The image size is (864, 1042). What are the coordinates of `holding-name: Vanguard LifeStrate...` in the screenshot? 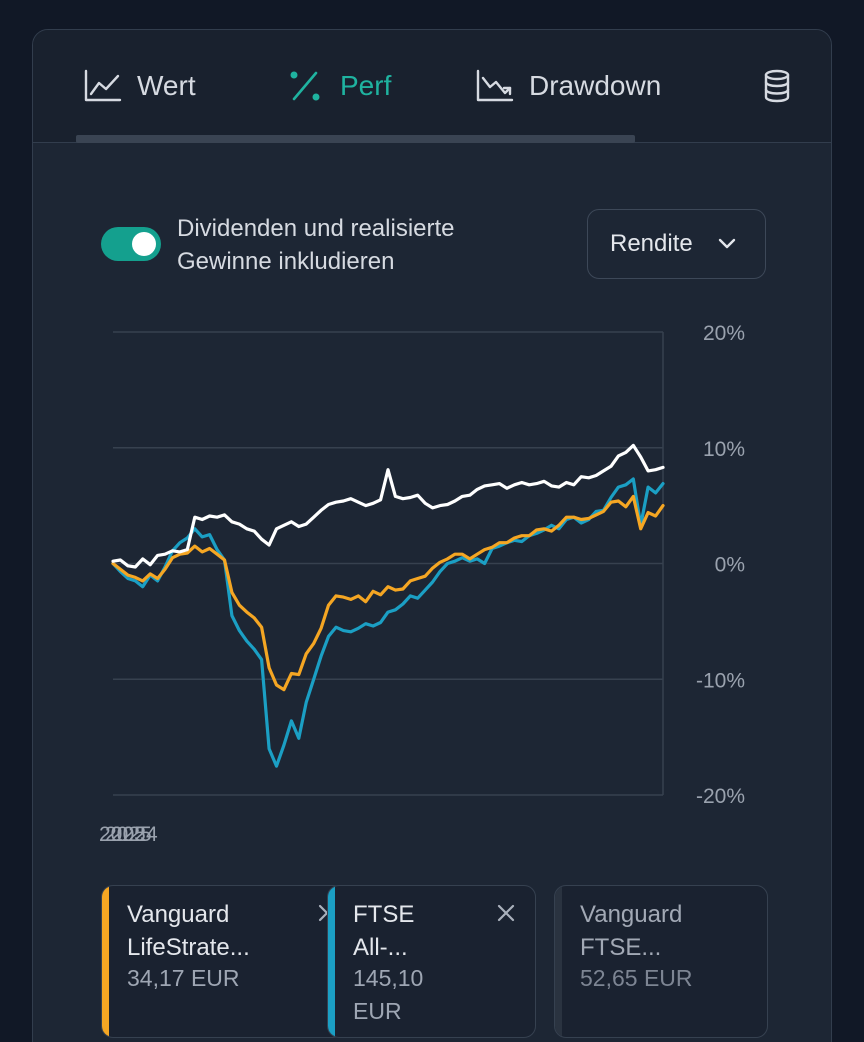 It's located at (188, 931).